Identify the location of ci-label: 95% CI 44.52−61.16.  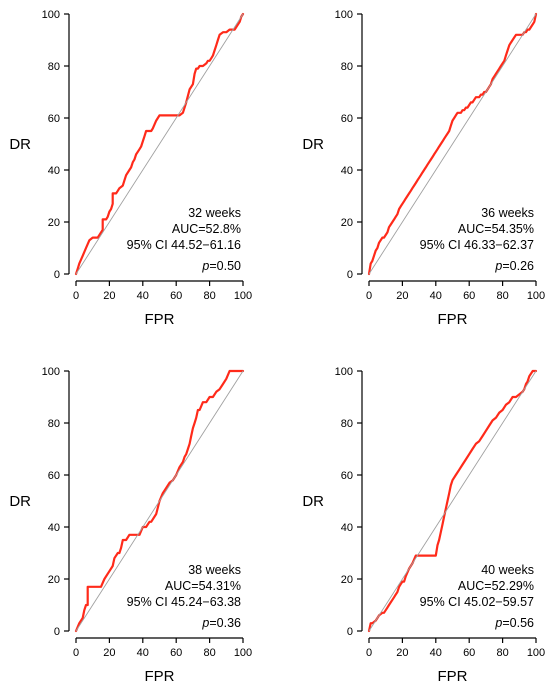
(184, 245).